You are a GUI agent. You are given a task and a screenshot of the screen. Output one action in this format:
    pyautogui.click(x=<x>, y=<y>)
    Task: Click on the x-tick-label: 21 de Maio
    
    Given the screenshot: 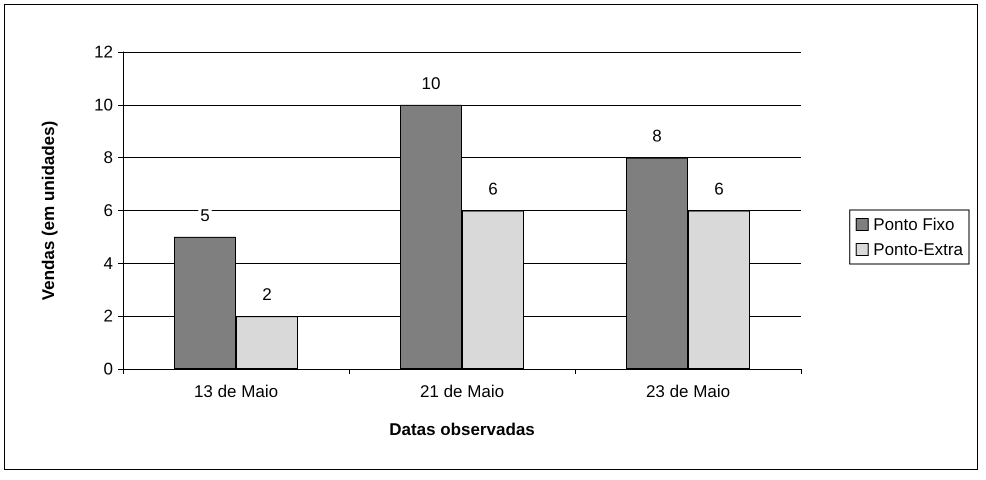 What is the action you would take?
    pyautogui.click(x=462, y=391)
    